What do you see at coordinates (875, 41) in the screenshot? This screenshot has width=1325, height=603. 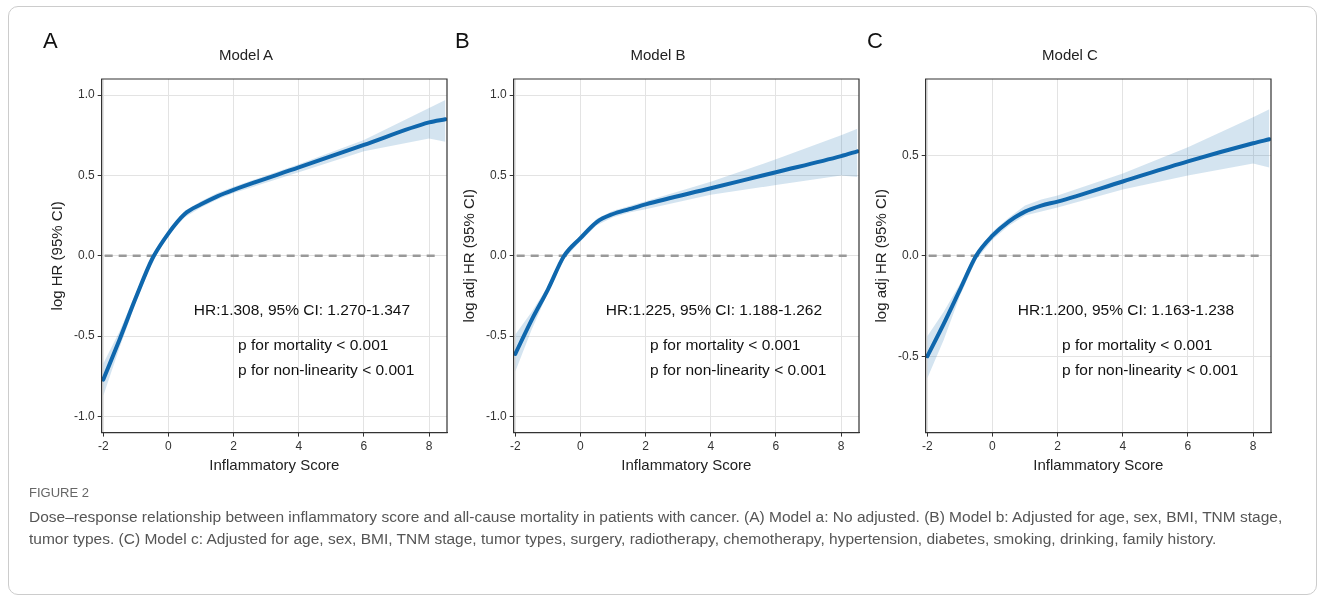 I see `text: C` at bounding box center [875, 41].